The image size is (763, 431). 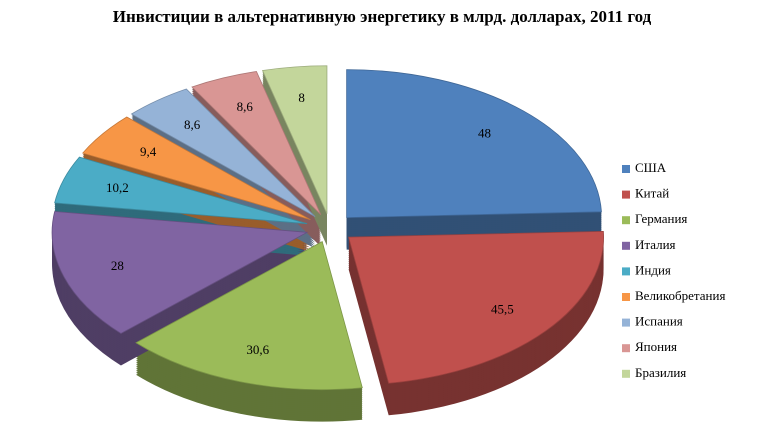 I want to click on legend-label: Испания, so click(x=659, y=321).